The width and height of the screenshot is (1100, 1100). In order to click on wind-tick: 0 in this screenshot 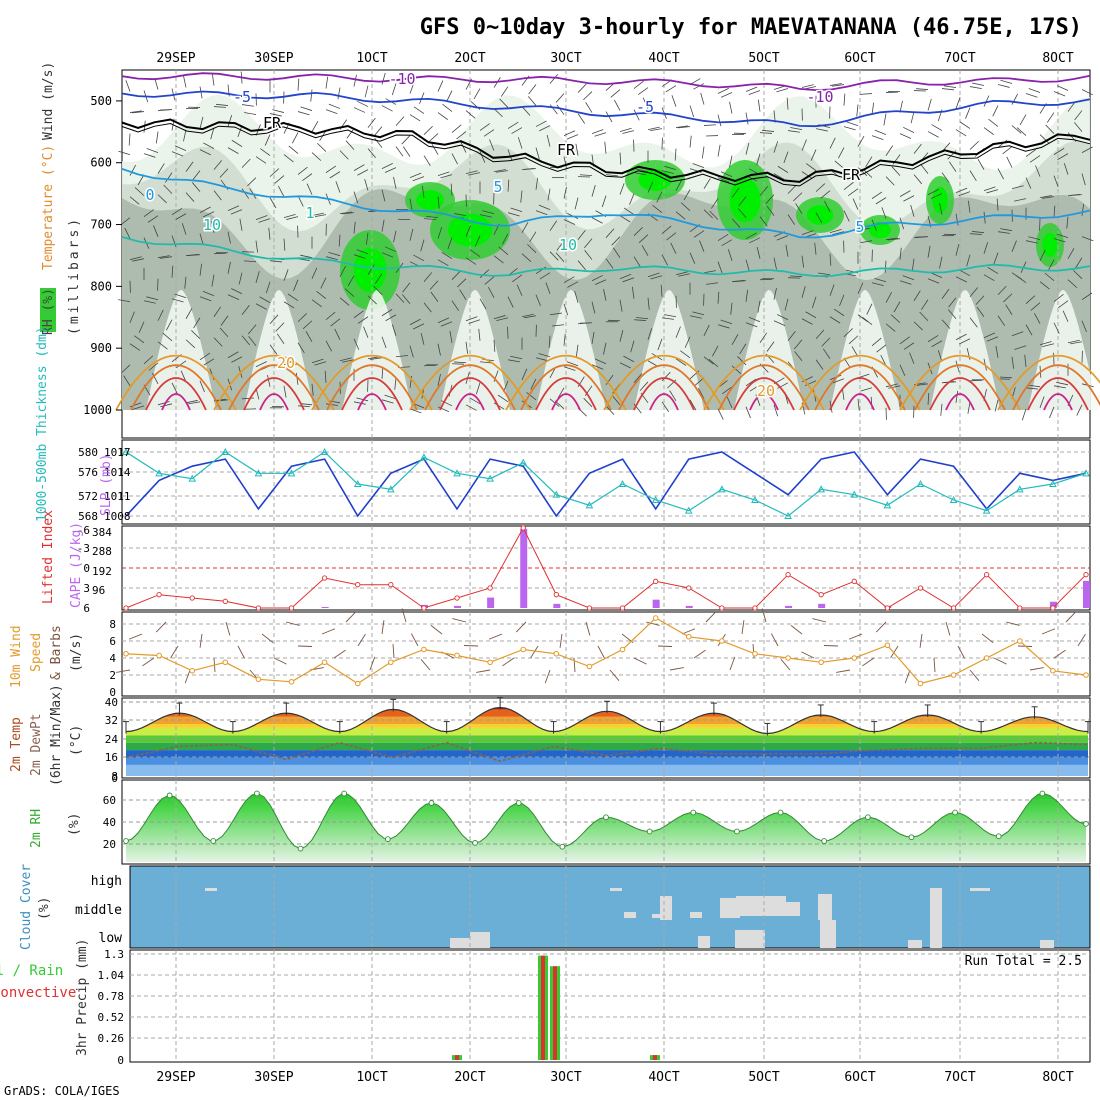, I will do `click(112, 692)`.